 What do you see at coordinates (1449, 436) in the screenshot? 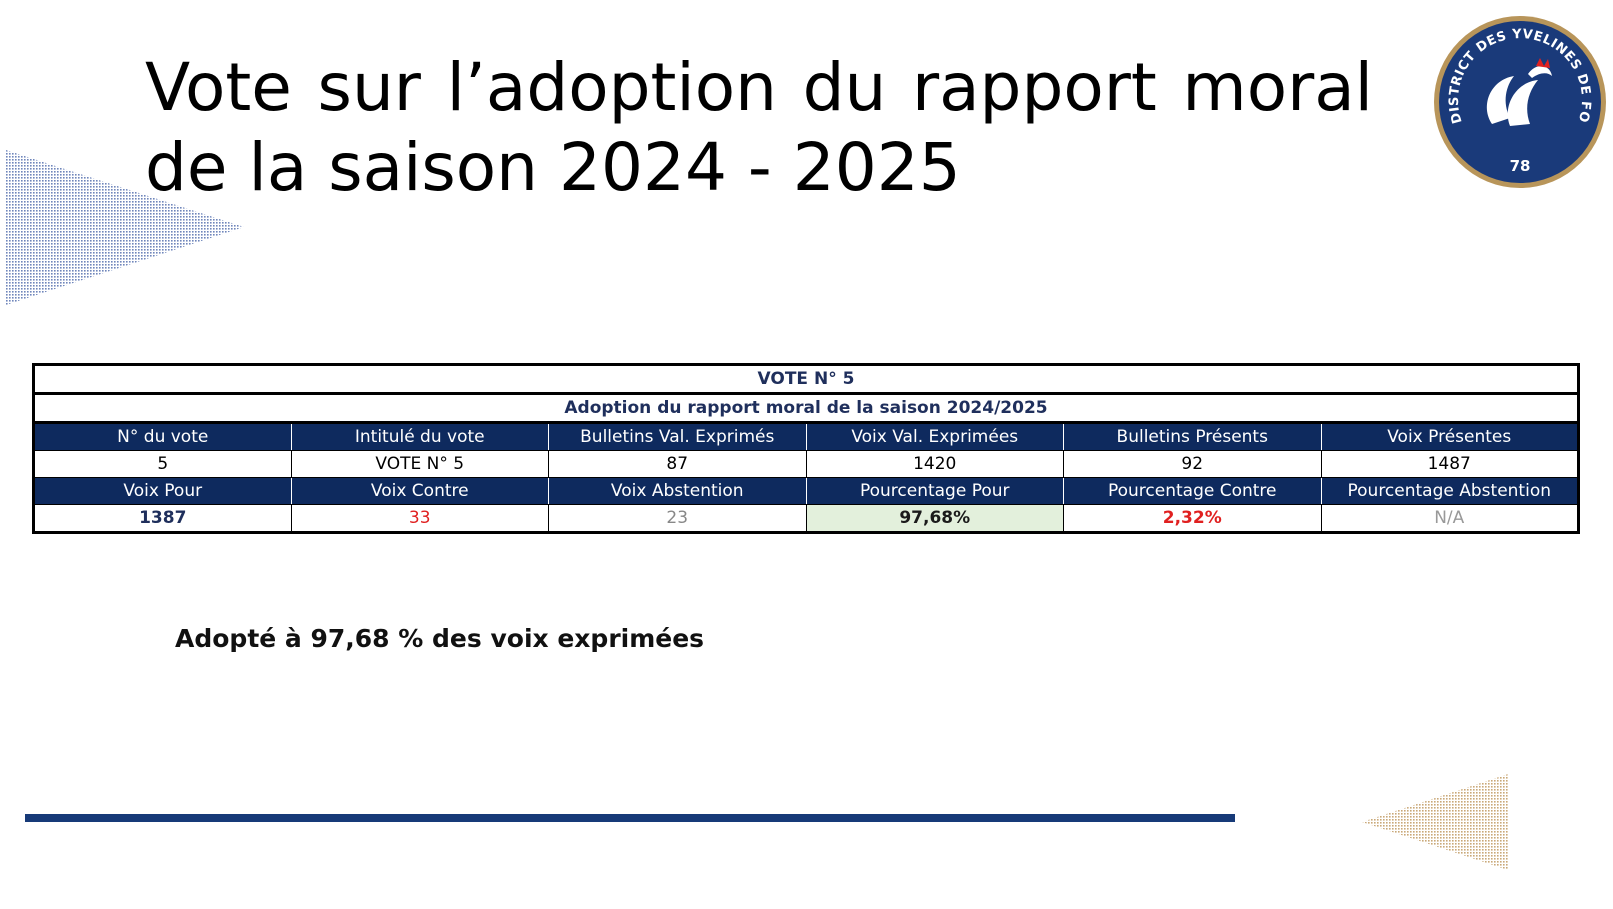
I see `header-cell: Voix Présentes` at bounding box center [1449, 436].